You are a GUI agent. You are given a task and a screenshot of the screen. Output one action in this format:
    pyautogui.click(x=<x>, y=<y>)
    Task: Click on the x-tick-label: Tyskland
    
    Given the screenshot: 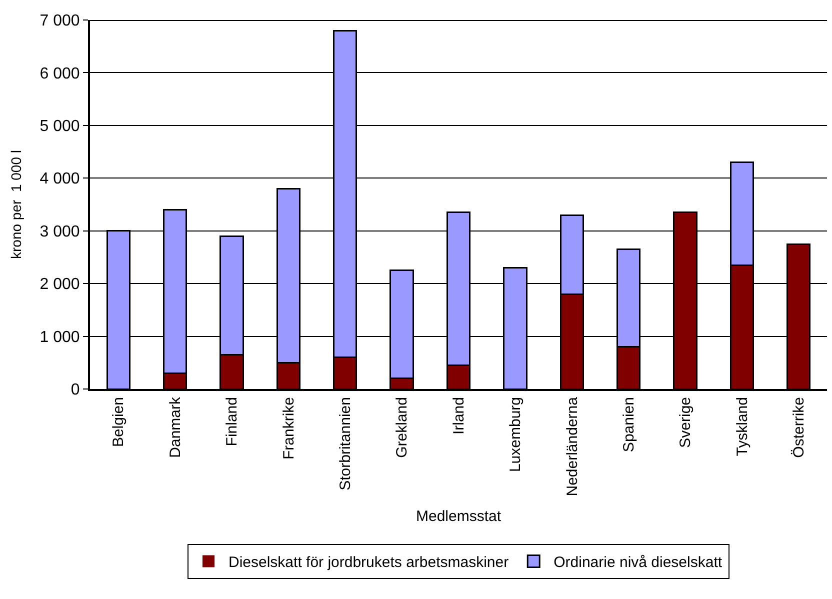 What is the action you would take?
    pyautogui.click(x=742, y=426)
    